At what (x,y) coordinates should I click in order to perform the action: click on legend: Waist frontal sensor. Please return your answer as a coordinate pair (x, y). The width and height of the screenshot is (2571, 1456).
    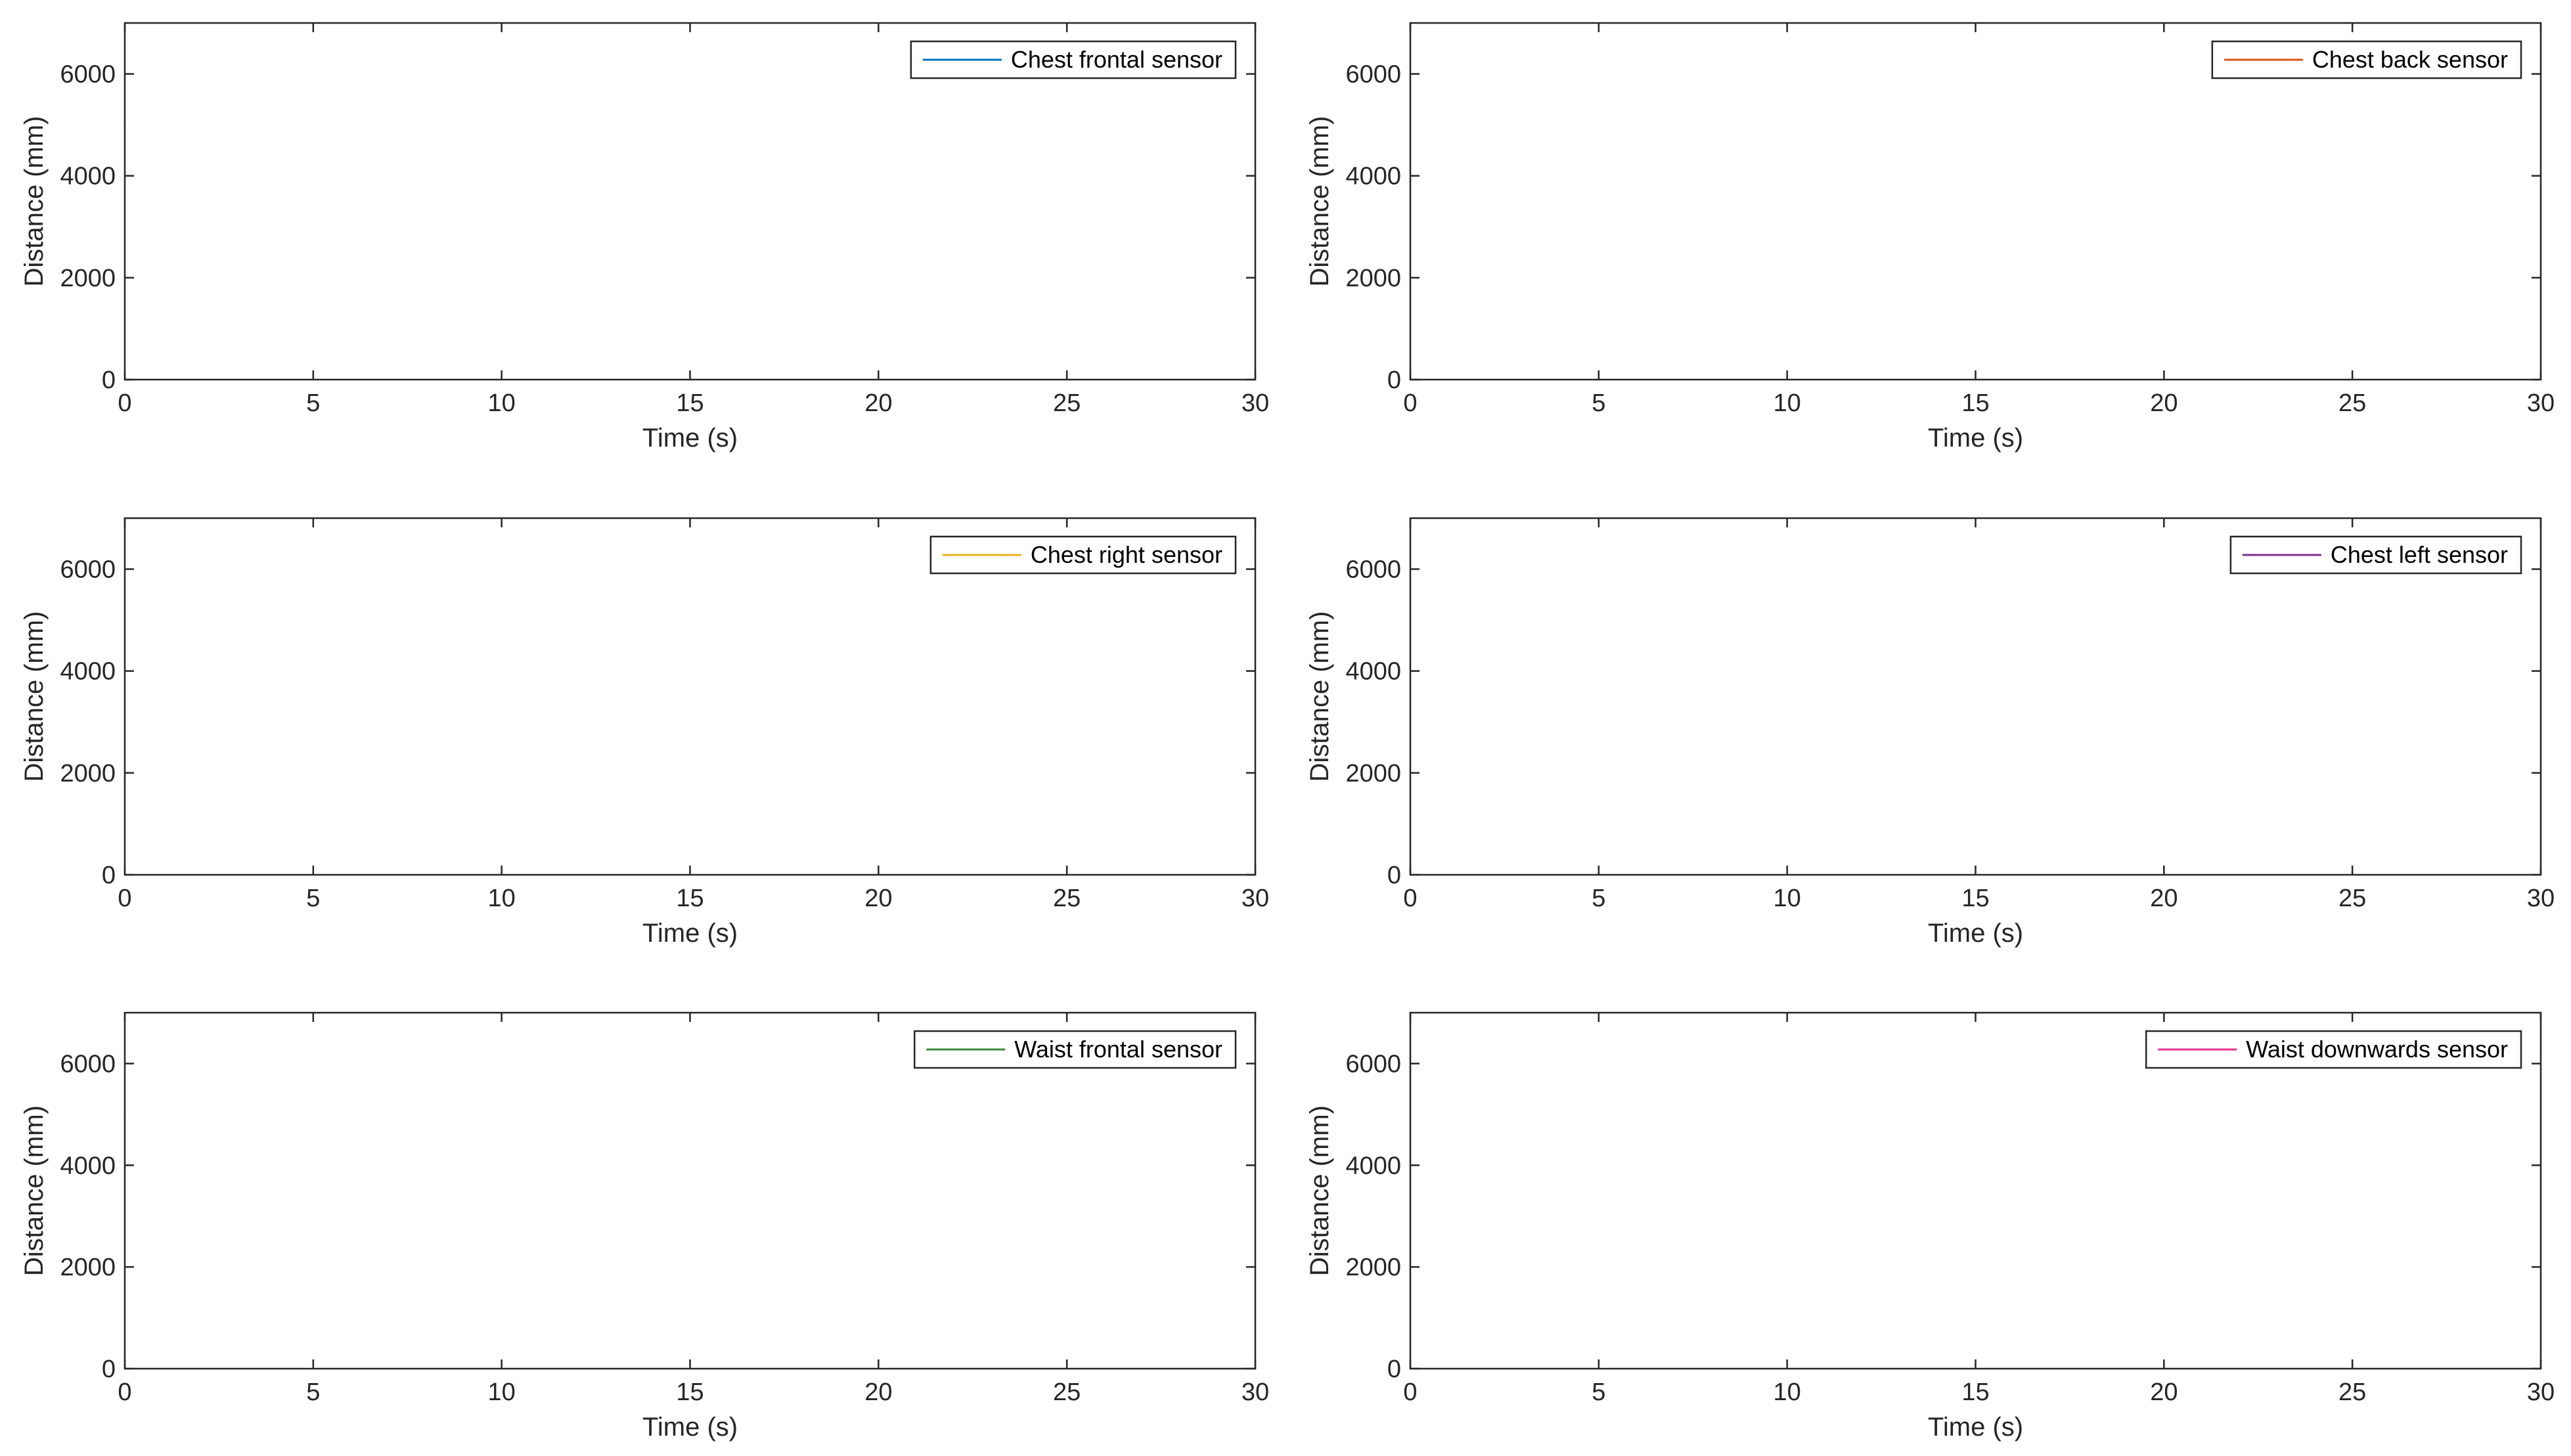
    Looking at the image, I should click on (1075, 1049).